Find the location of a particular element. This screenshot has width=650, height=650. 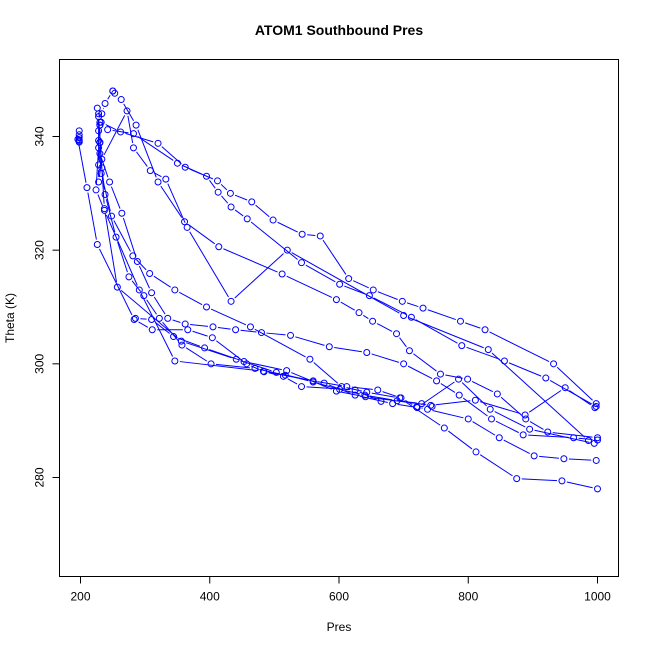

y-axis-label: Theta (K) is located at coordinates (10, 318).